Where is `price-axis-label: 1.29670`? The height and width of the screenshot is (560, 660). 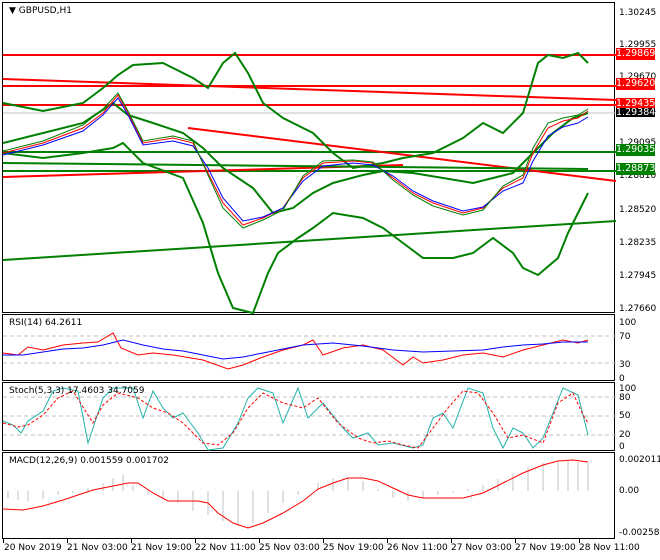 price-axis-label: 1.29670 is located at coordinates (638, 77).